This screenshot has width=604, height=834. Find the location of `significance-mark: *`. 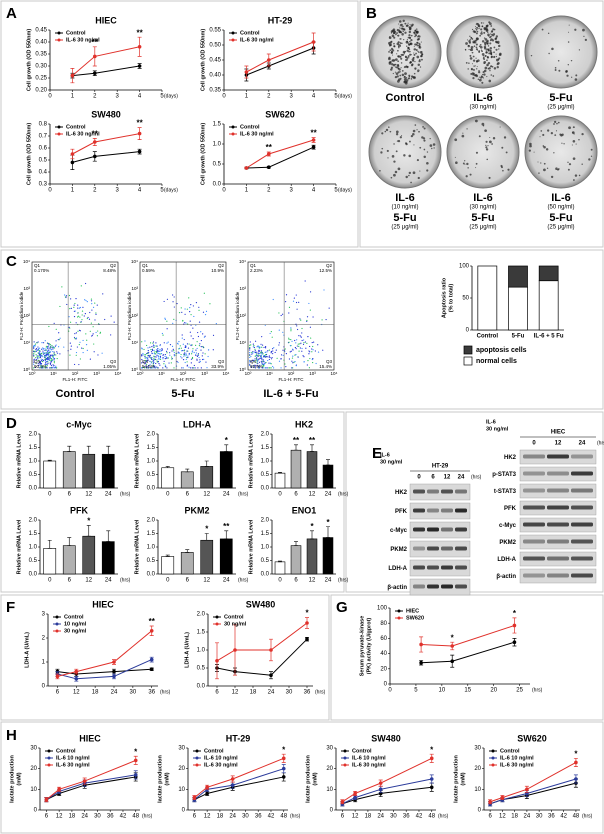

significance-mark: * is located at coordinates (432, 749).